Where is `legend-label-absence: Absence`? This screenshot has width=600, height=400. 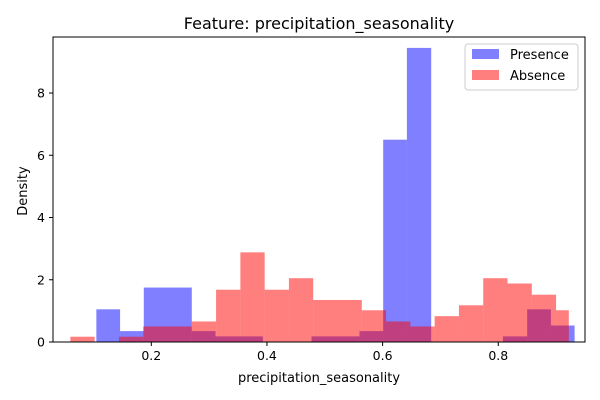 legend-label-absence: Absence is located at coordinates (537, 76).